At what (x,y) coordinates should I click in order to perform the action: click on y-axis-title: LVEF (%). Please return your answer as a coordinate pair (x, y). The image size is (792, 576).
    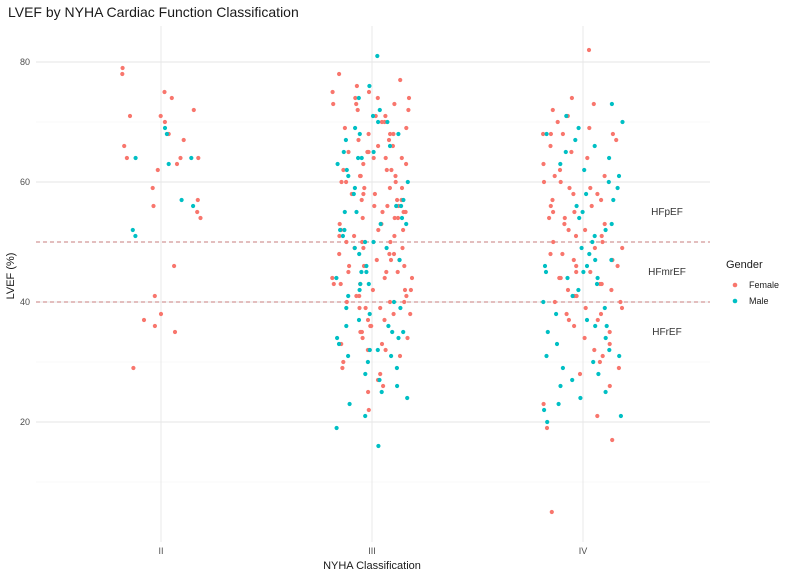
    Looking at the image, I should click on (11, 276).